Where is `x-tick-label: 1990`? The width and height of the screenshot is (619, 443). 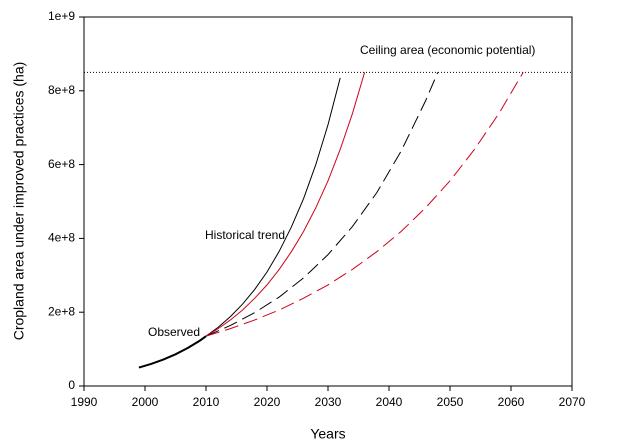
x-tick-label: 1990 is located at coordinates (84, 402).